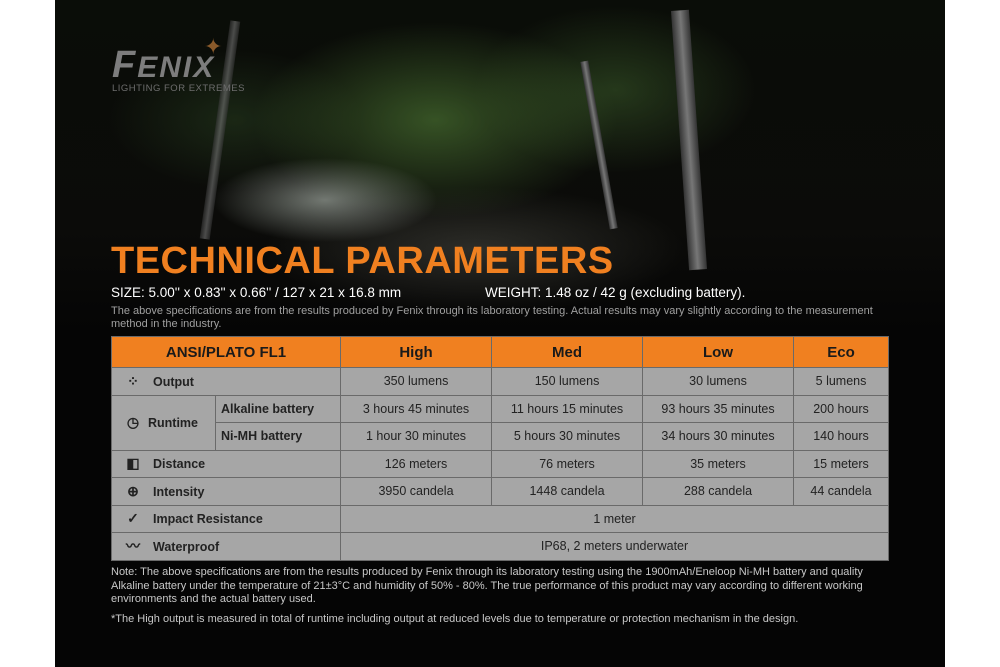  I want to click on cell: 76 meters, so click(567, 463).